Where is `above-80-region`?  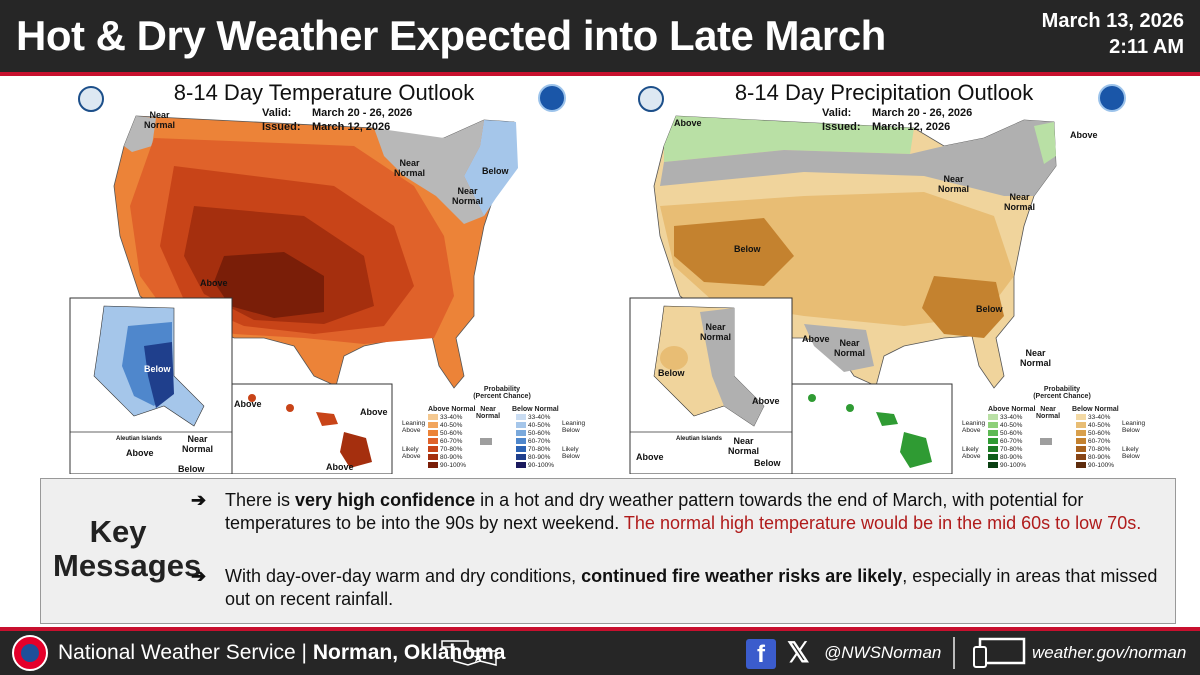
above-80-region is located at coordinates (269, 285).